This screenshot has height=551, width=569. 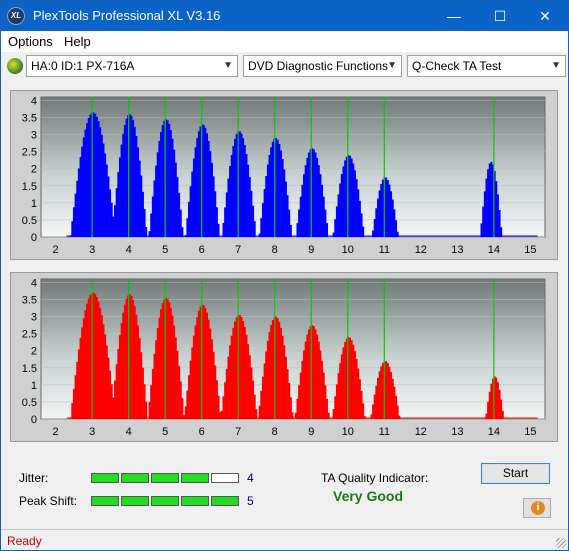 I want to click on minimize-button: —, so click(x=454, y=16).